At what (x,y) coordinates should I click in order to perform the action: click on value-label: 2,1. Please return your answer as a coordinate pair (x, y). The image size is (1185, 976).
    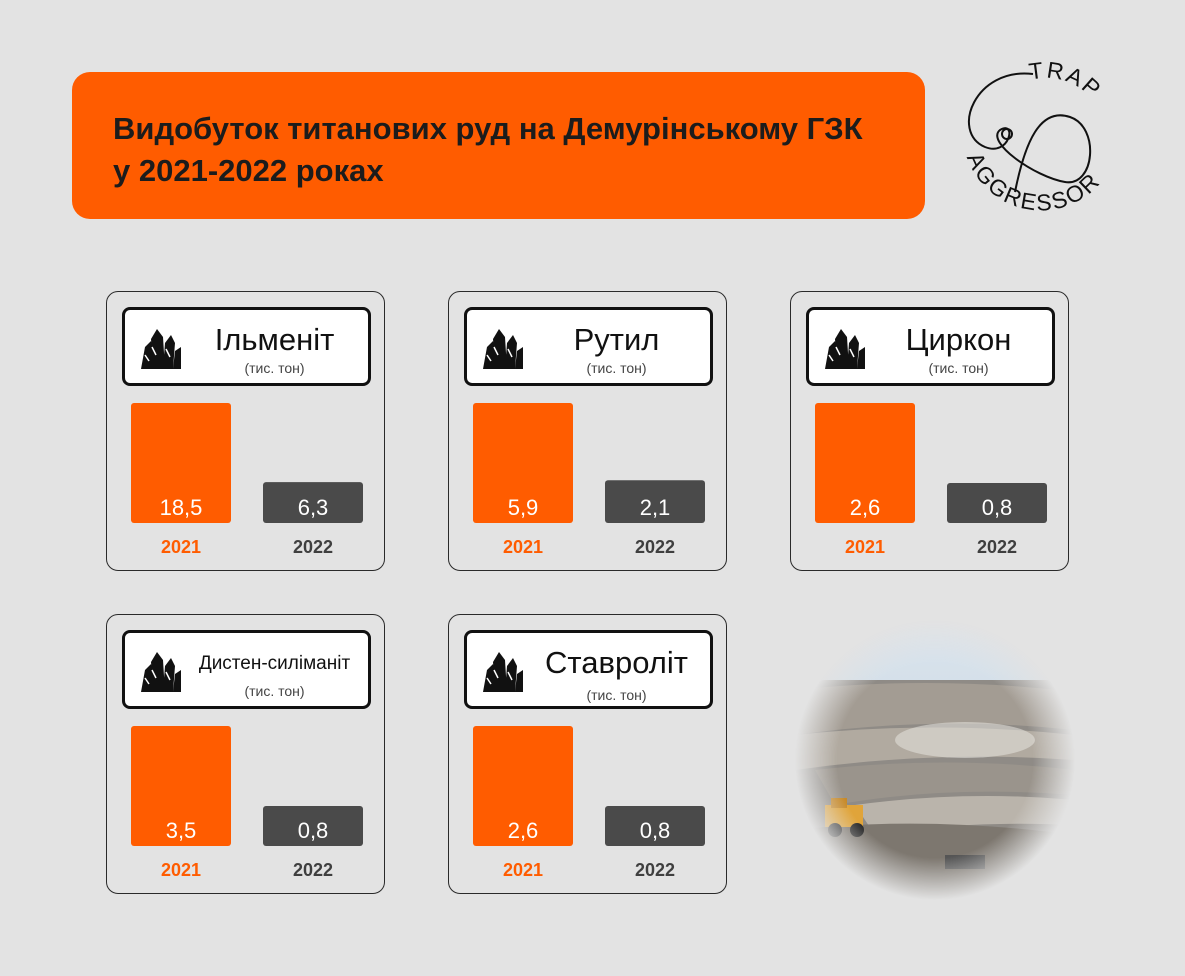
    Looking at the image, I should click on (655, 507).